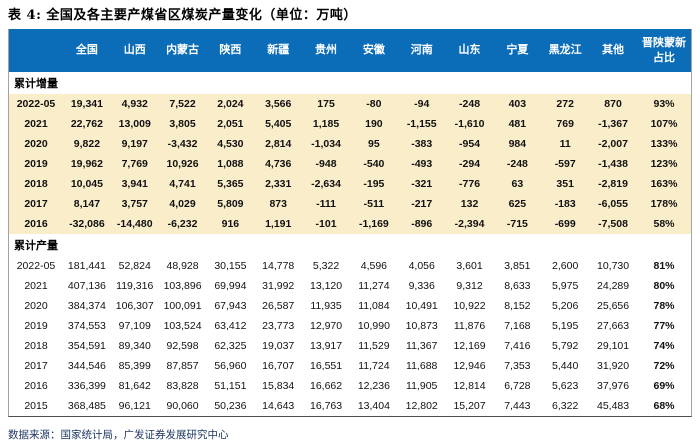  I want to click on ratio-cell: 163%, so click(664, 184).